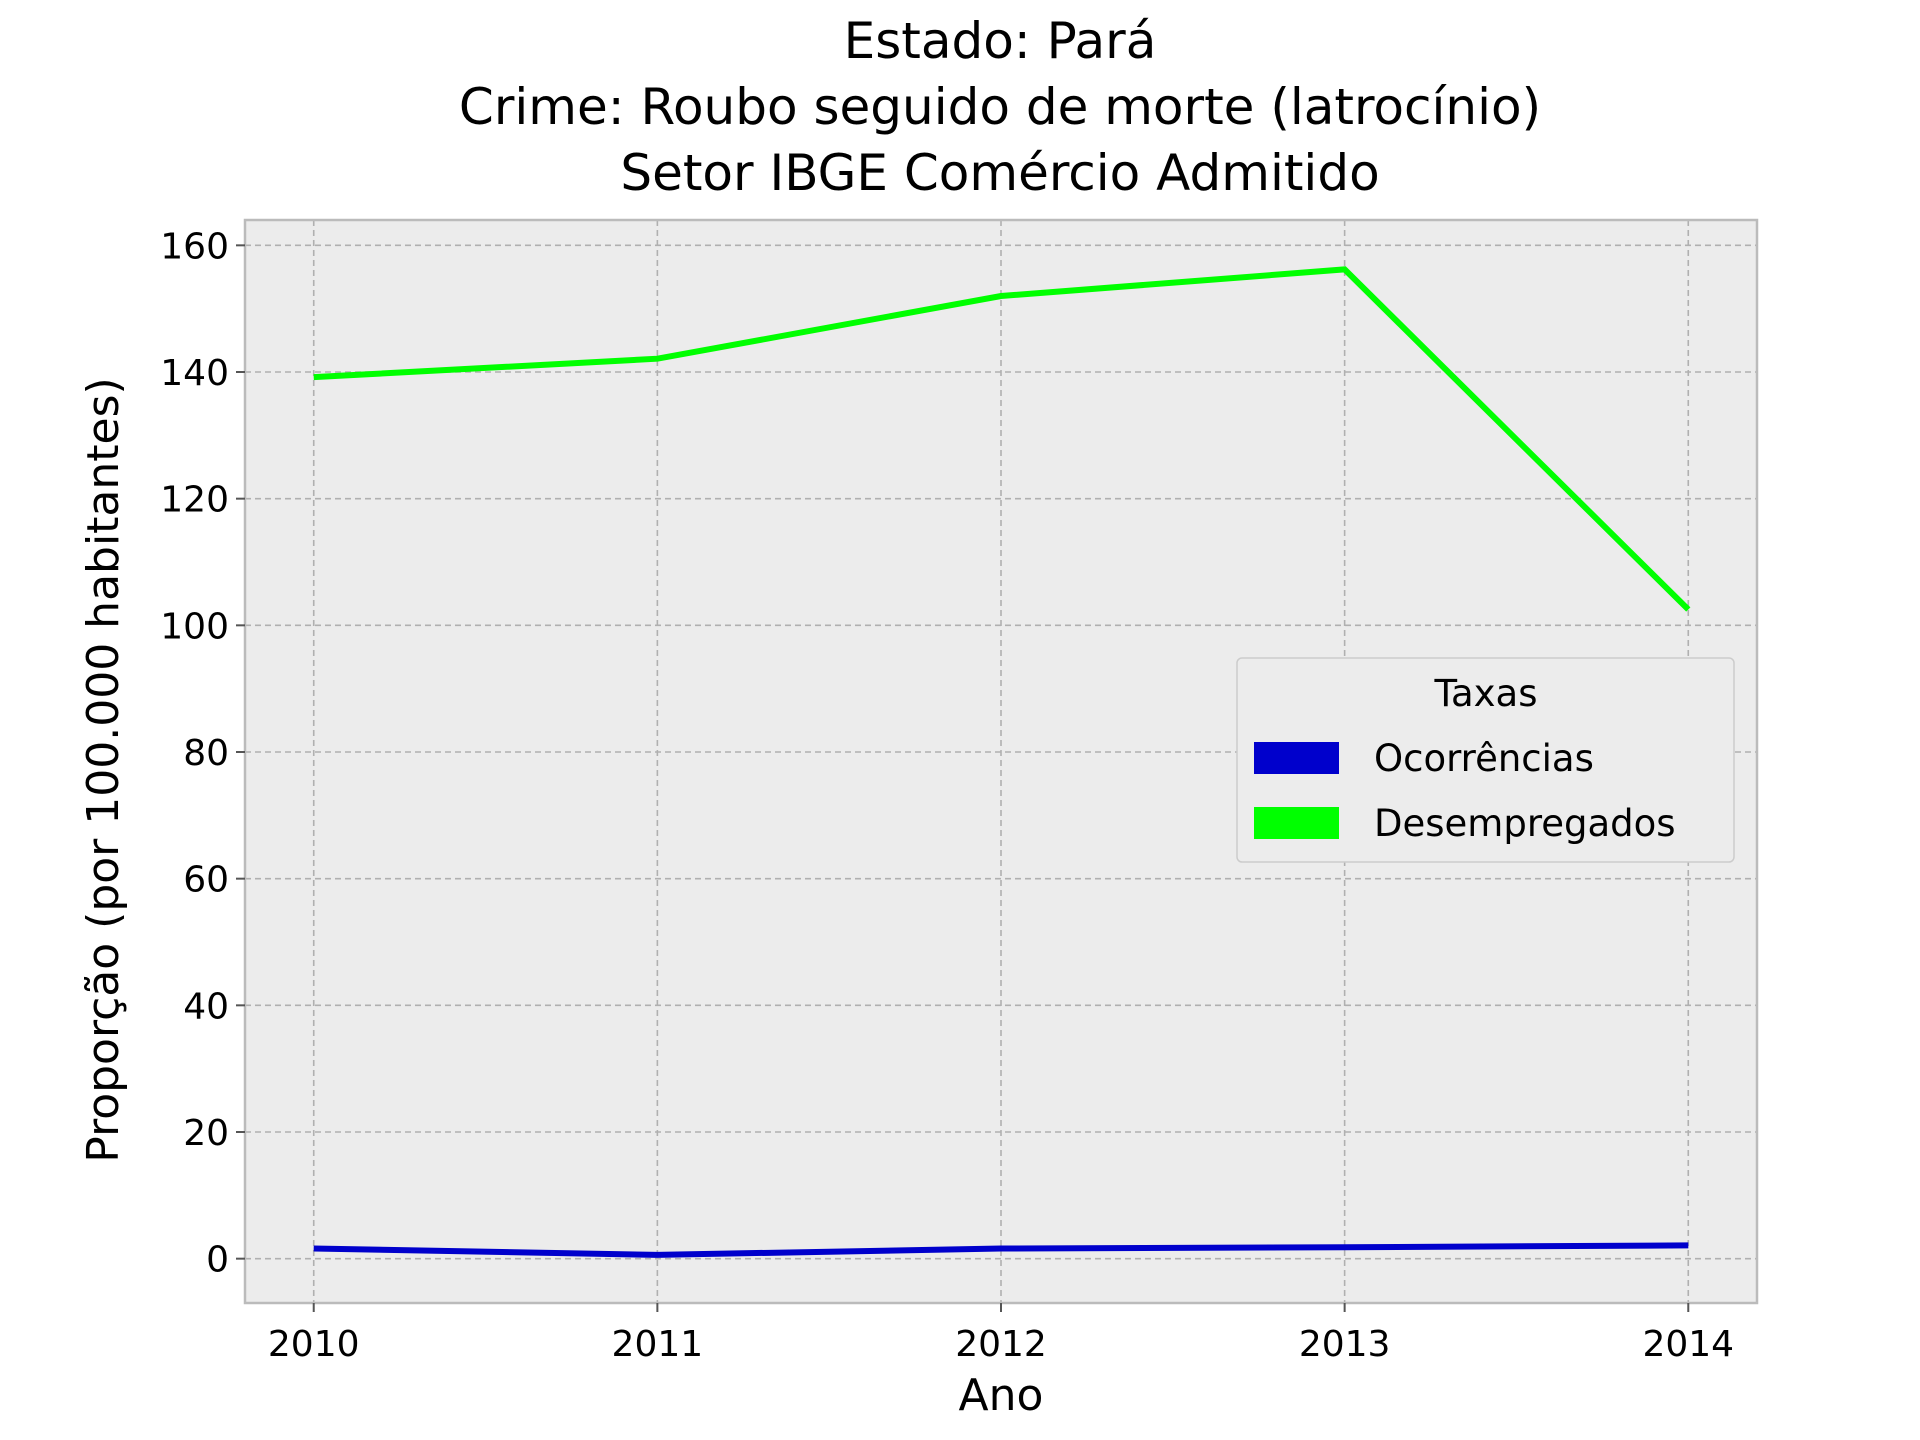  Describe the element at coordinates (1688, 1344) in the screenshot. I see `x-tick-label: 2014` at that location.